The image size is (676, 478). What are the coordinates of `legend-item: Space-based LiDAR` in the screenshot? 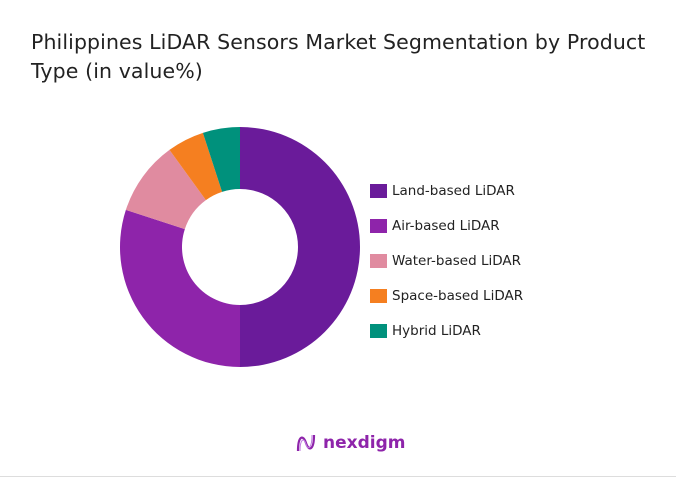 It's located at (446, 295).